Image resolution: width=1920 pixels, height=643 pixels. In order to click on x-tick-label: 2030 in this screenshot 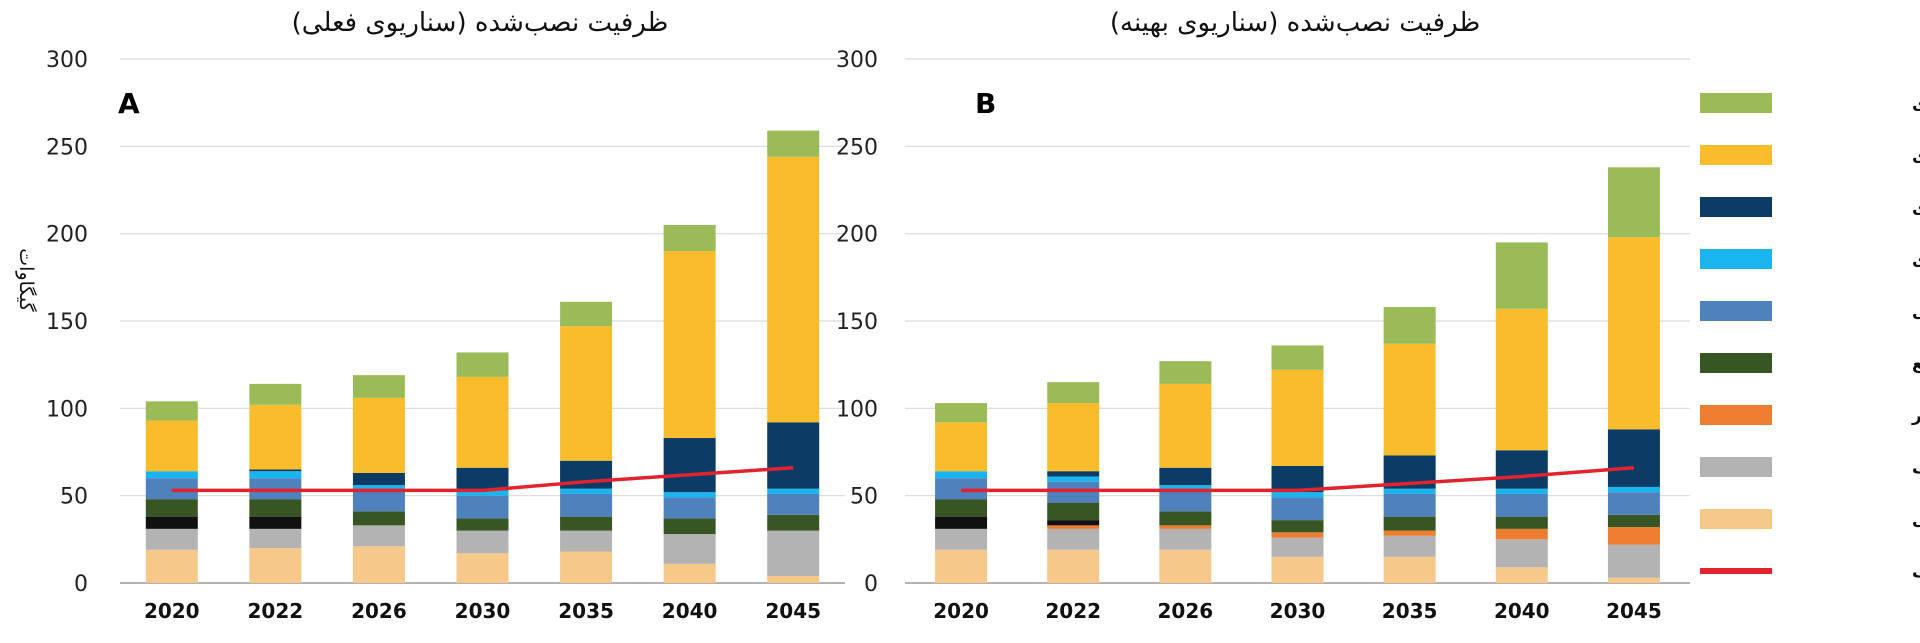, I will do `click(483, 611)`.